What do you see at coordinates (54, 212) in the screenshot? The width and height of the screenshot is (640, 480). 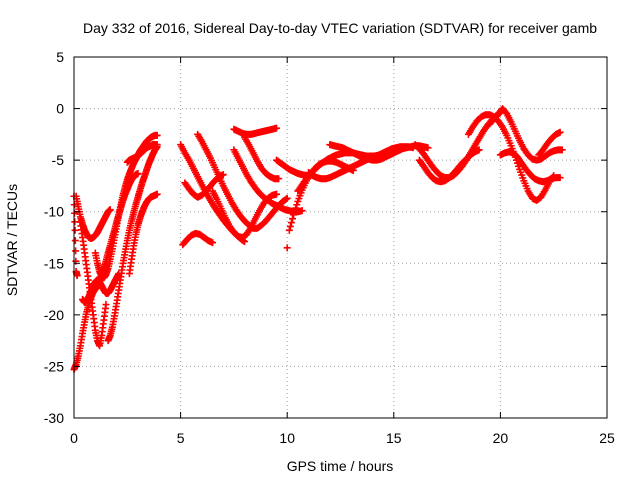 I see `y-tick-label: -10` at bounding box center [54, 212].